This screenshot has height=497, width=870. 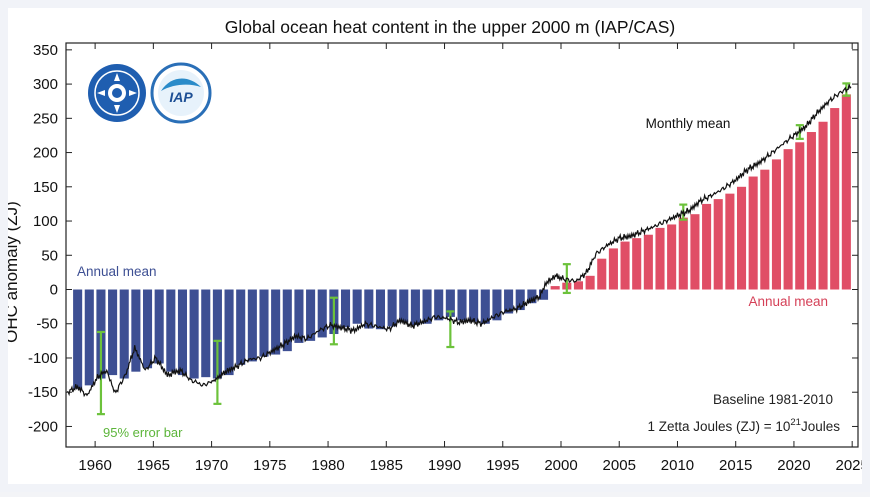 I want to click on x-tick-label-2025: 2025, so click(x=851, y=465).